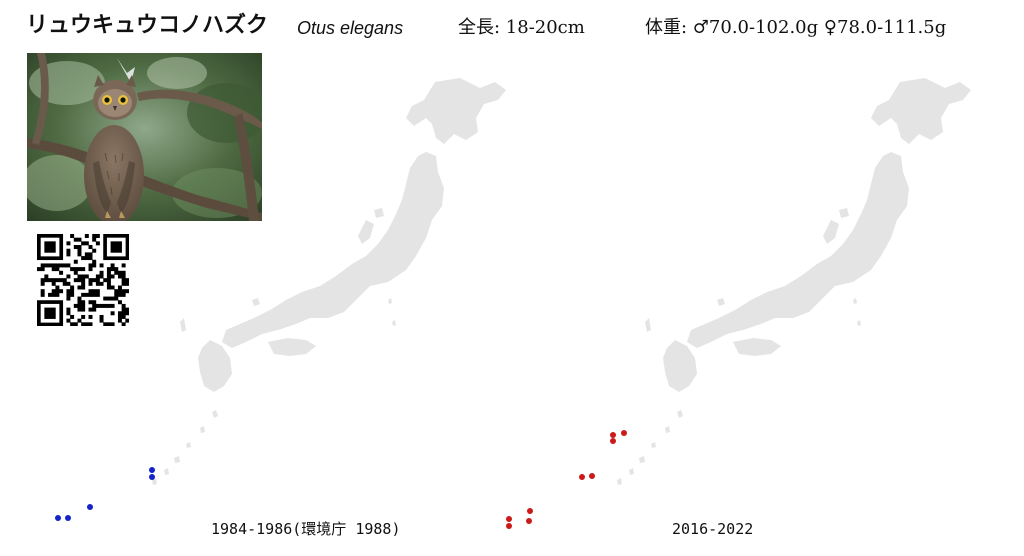 This screenshot has height=556, width=1024. Describe the element at coordinates (83, 280) in the screenshot. I see `qr-code` at that location.